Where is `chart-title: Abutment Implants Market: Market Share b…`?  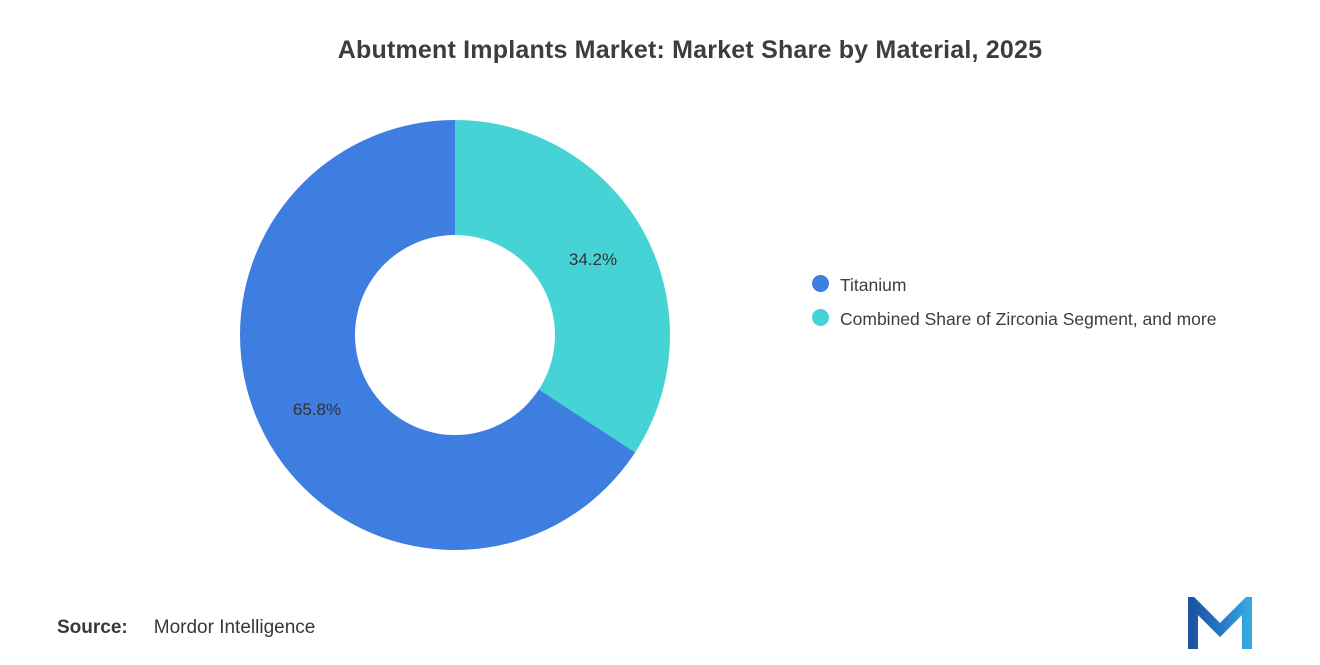 chart-title: Abutment Implants Market: Market Share b… is located at coordinates (690, 50).